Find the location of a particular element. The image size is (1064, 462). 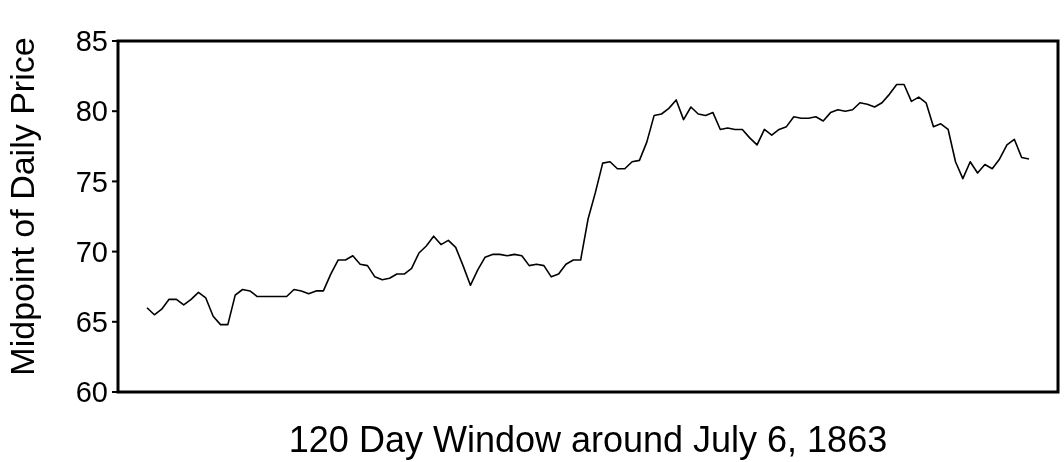

y-tick-label: 70 is located at coordinates (91, 251).